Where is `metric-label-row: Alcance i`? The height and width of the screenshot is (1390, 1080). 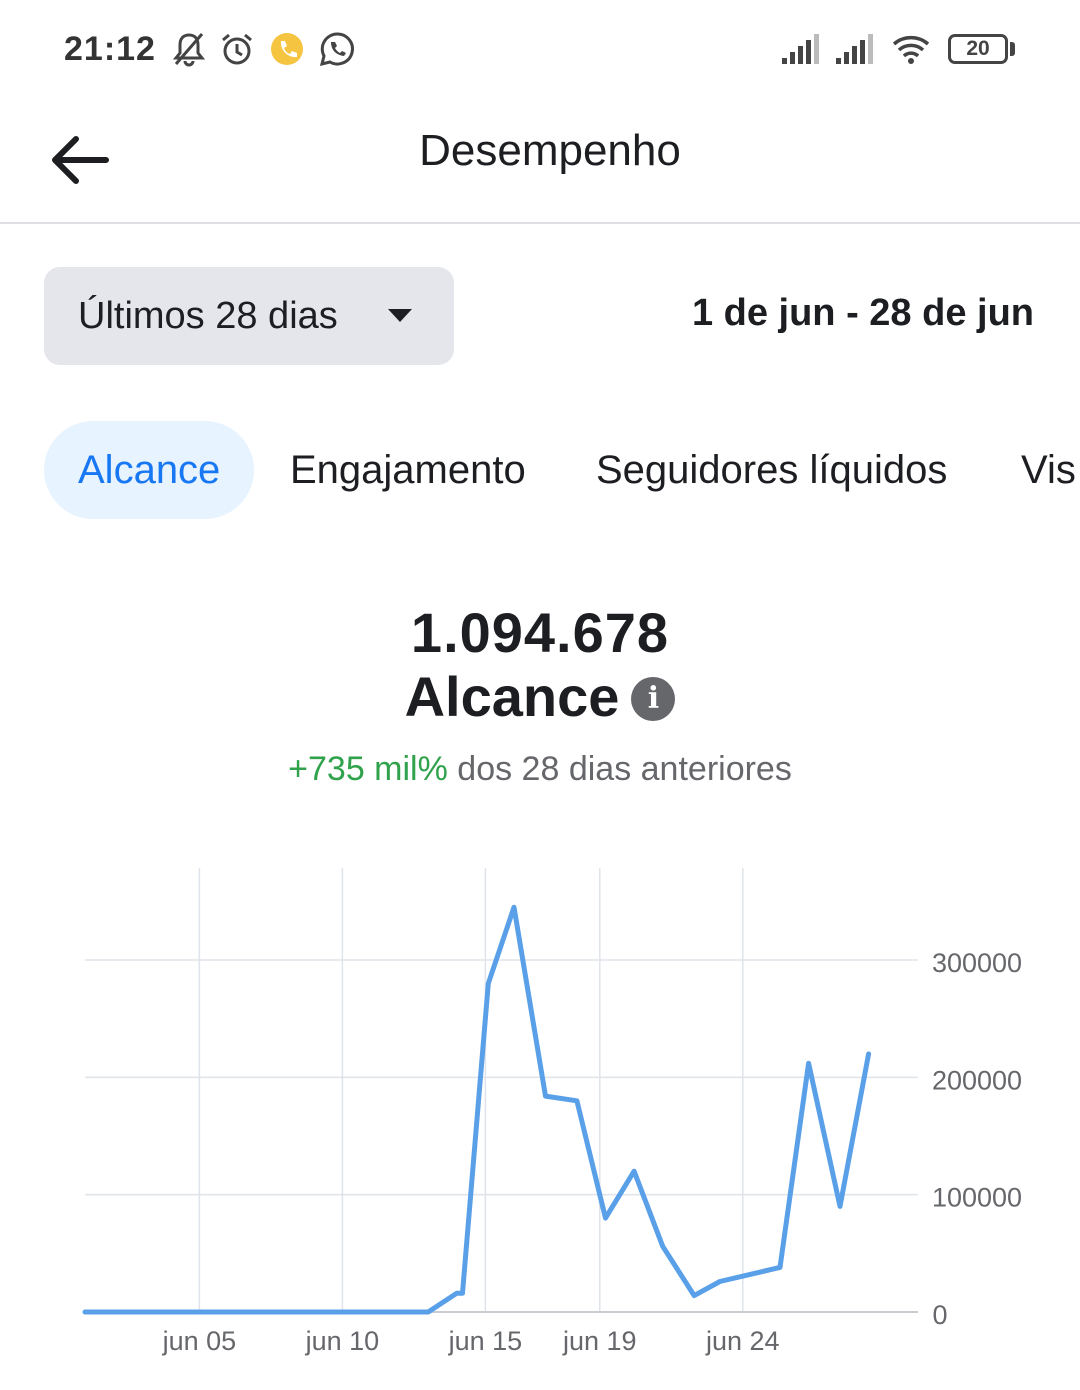 metric-label-row: Alcance i is located at coordinates (540, 696).